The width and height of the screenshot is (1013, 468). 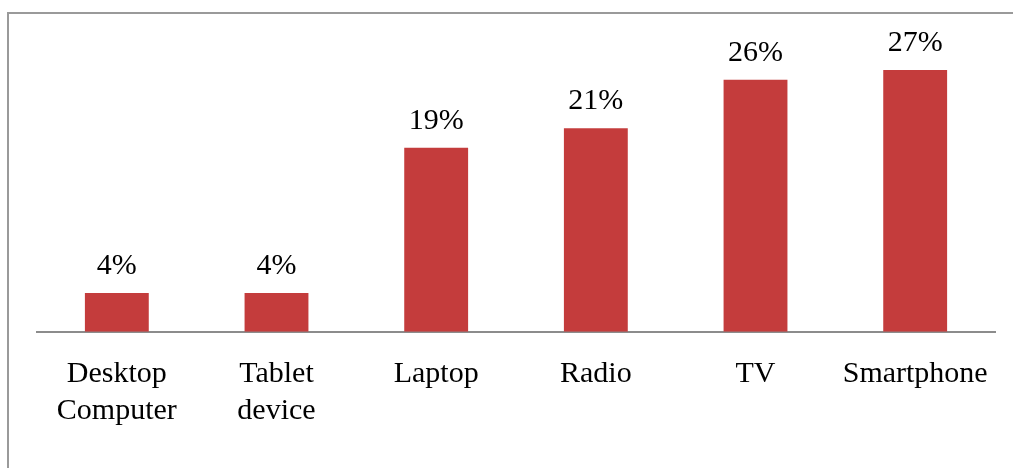 What do you see at coordinates (116, 389) in the screenshot?
I see `x-tick-label: Desktop Computer` at bounding box center [116, 389].